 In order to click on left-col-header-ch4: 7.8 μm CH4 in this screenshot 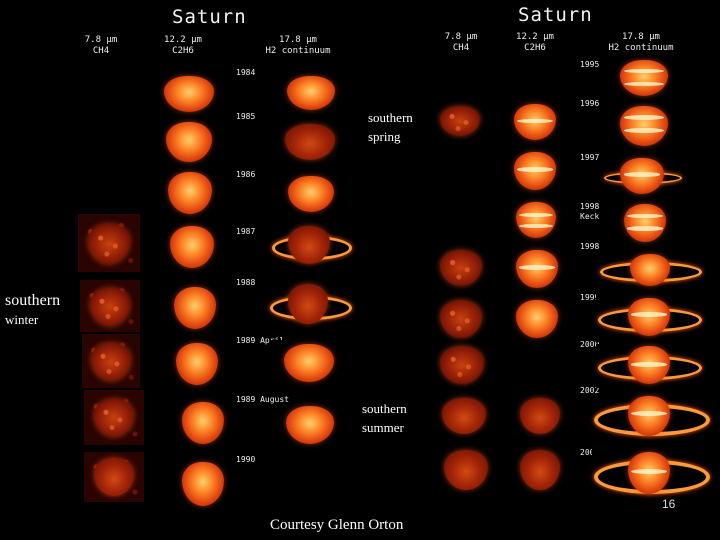, I will do `click(101, 46)`.